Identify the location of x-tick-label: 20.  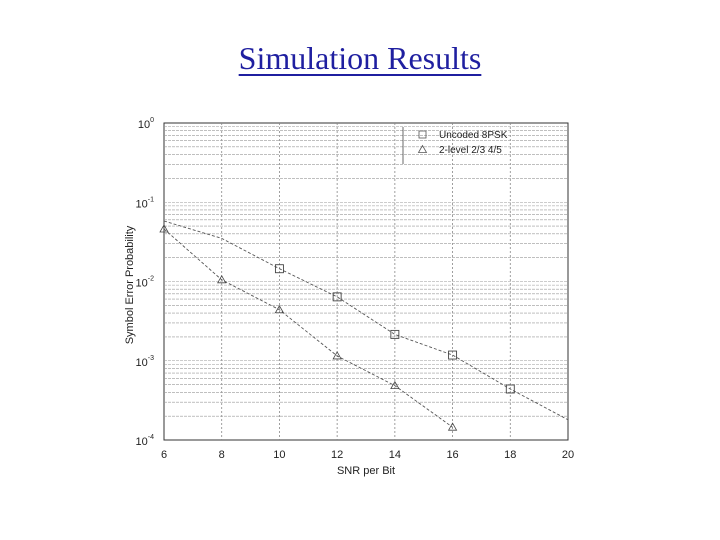
(568, 455).